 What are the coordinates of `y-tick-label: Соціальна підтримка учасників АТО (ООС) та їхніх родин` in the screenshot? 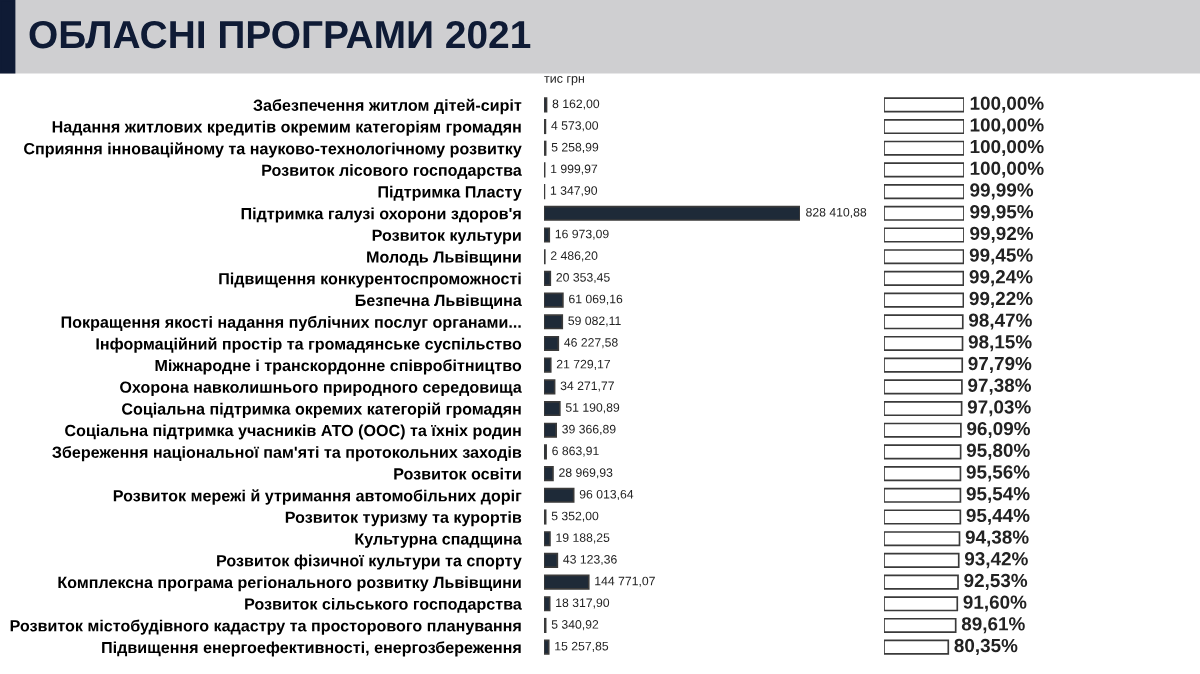 It's located at (293, 432).